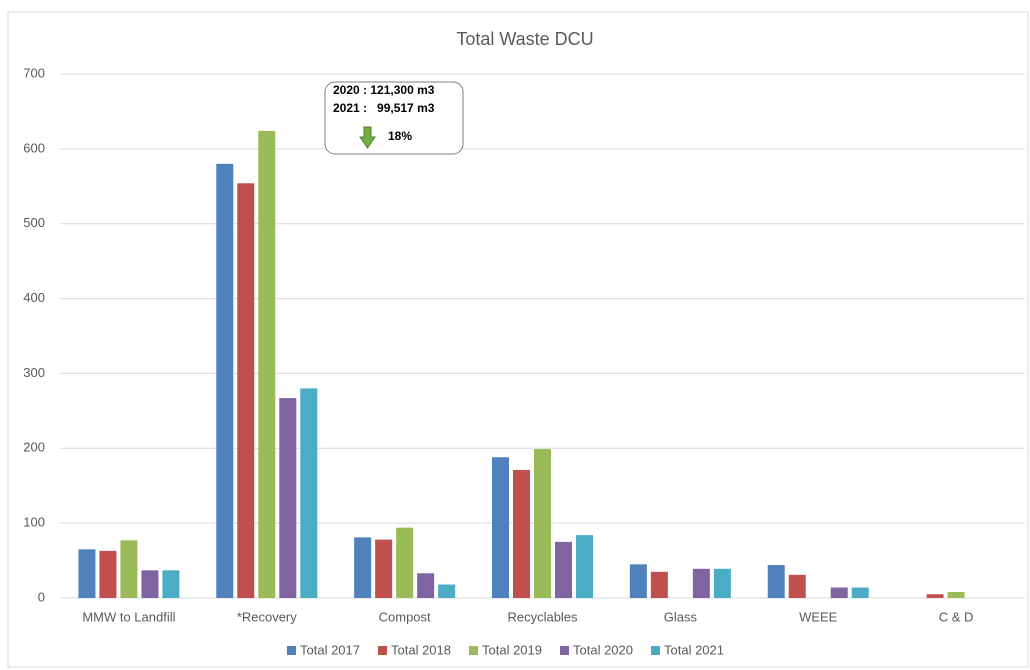  I want to click on down-arrow, so click(367, 137).